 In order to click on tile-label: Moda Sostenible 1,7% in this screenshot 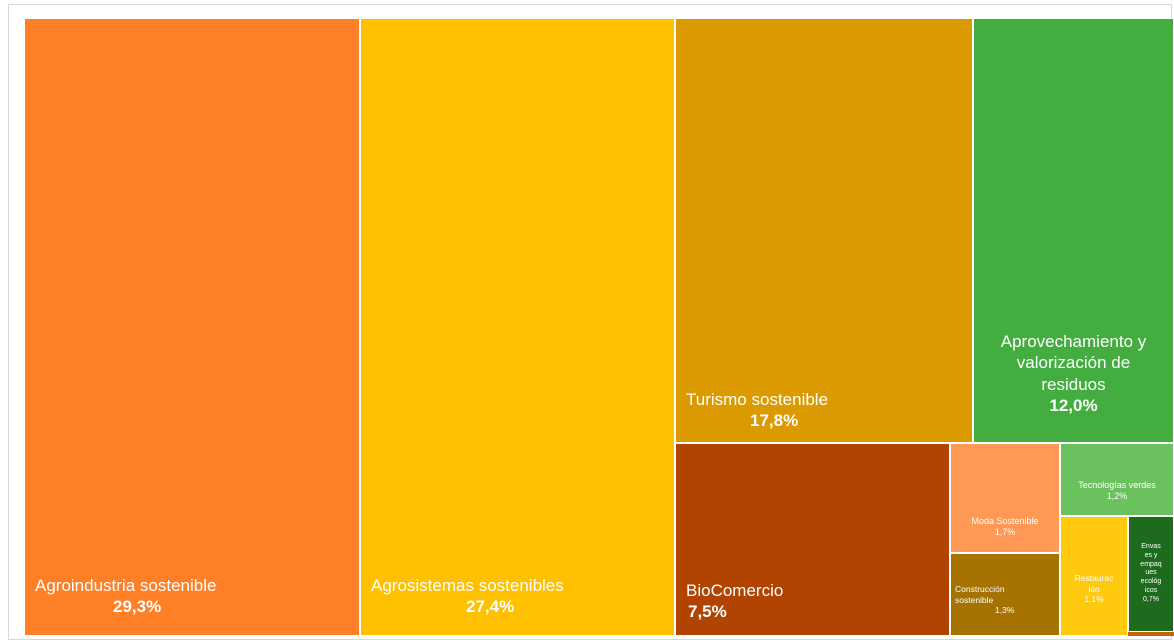, I will do `click(1005, 527)`.